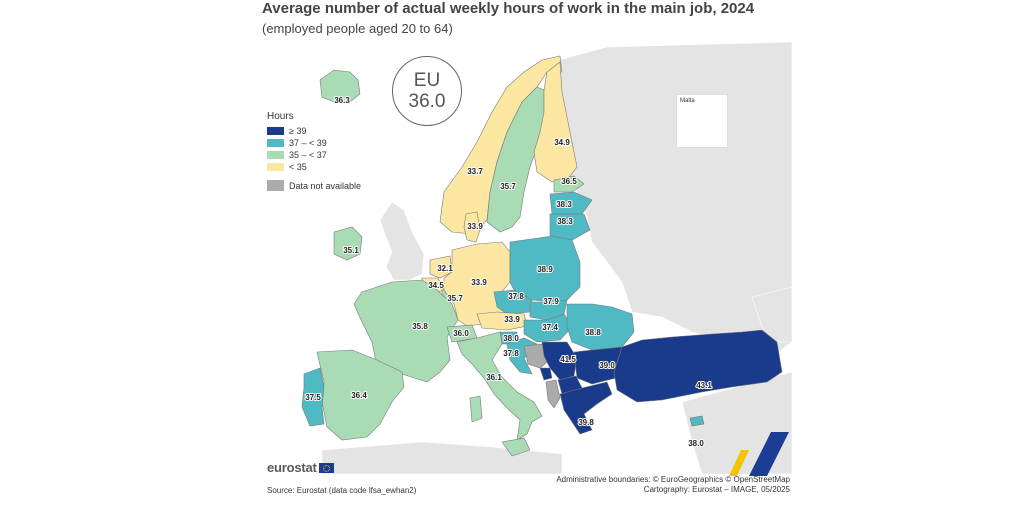  Describe the element at coordinates (348, 243) in the screenshot. I see `country-ireland` at that location.